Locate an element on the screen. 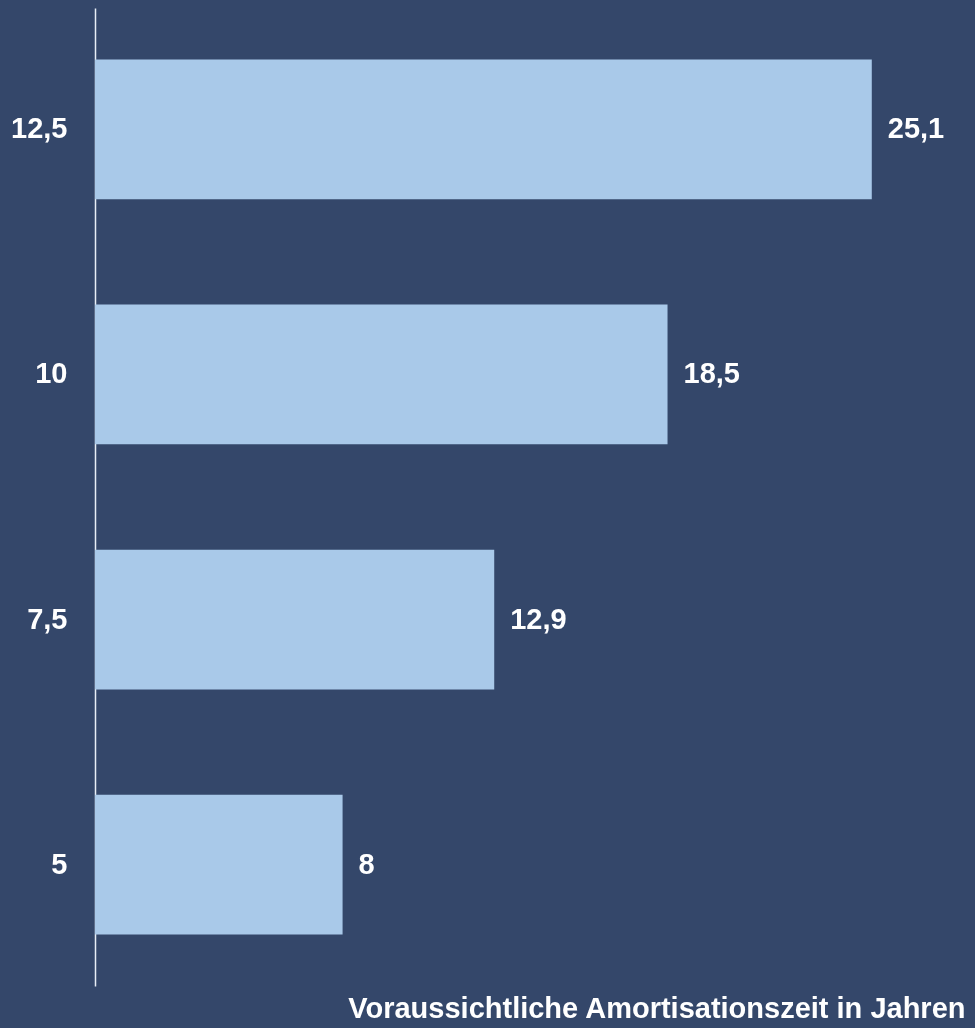 Image resolution: width=979 pixels, height=1033 pixels. x-axis-title: Voraussichtliche Amortisationszeit in Jahren is located at coordinates (657, 1007).